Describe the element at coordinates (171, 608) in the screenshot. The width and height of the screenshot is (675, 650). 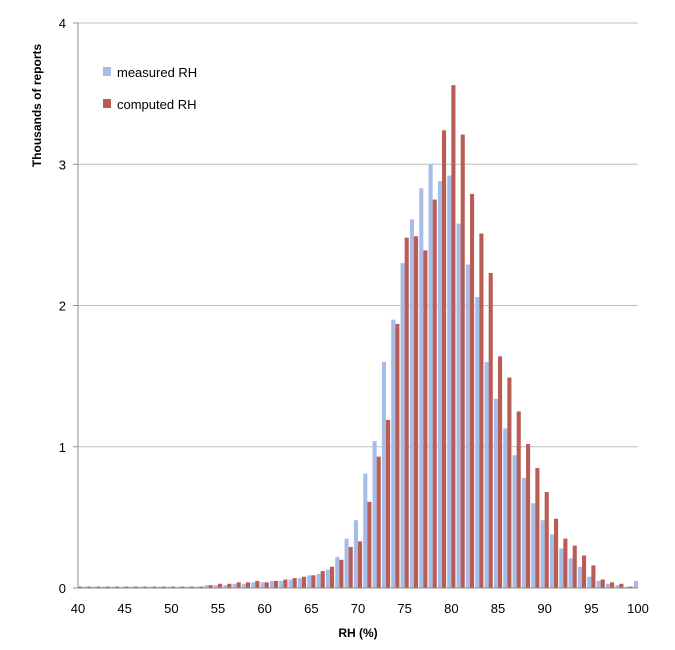
I see `x-tick-label-50: 50` at that location.